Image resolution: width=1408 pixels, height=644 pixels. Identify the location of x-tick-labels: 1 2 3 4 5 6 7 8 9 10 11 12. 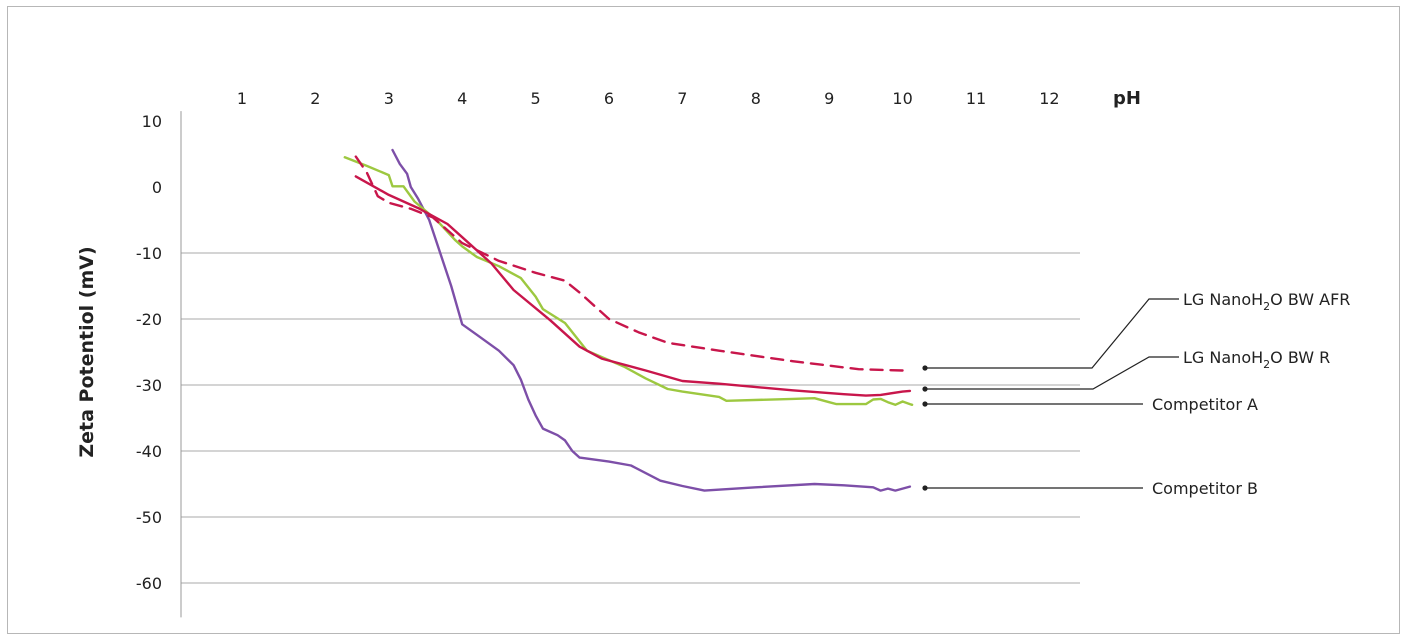
(648, 98).